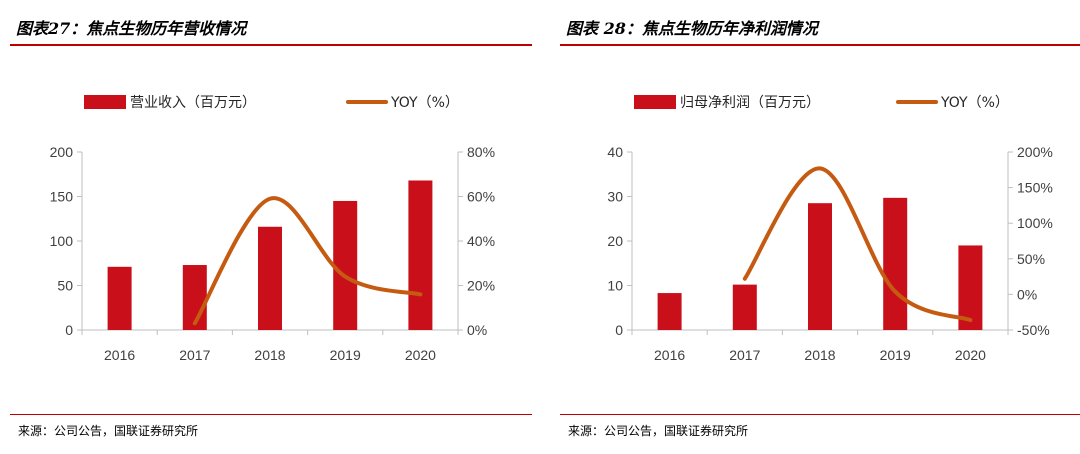  I want to click on legend-label-bar: 营业收入（百万元）, so click(193, 103).